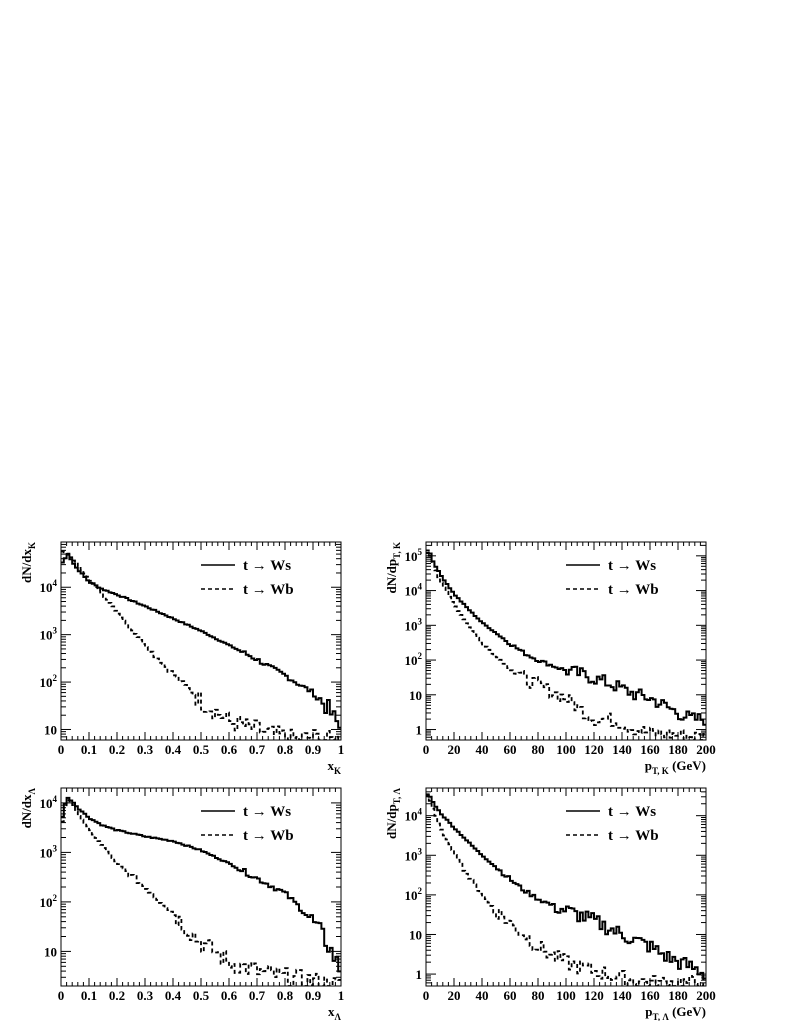  Describe the element at coordinates (28, 807) in the screenshot. I see `y-axis-label: dN/dxΛ` at that location.